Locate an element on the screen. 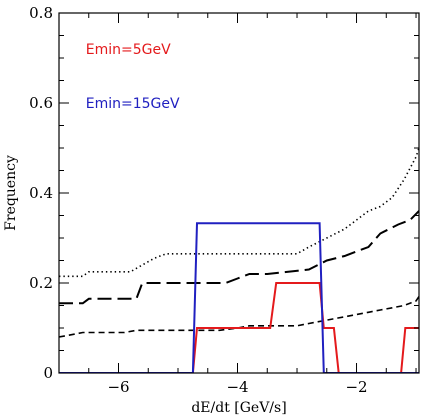  x-tick-label: −2 is located at coordinates (356, 387).